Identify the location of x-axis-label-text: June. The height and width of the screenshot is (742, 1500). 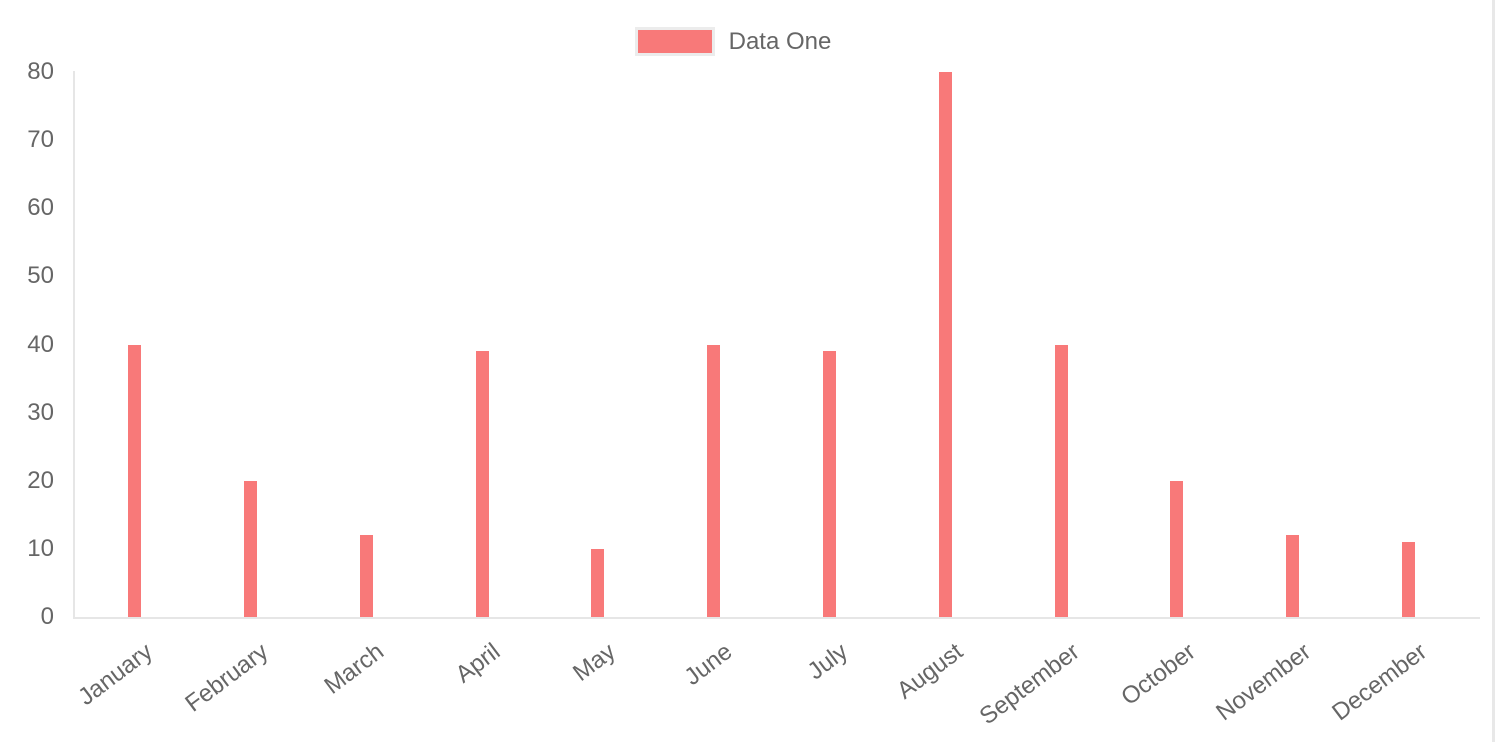
(708, 664).